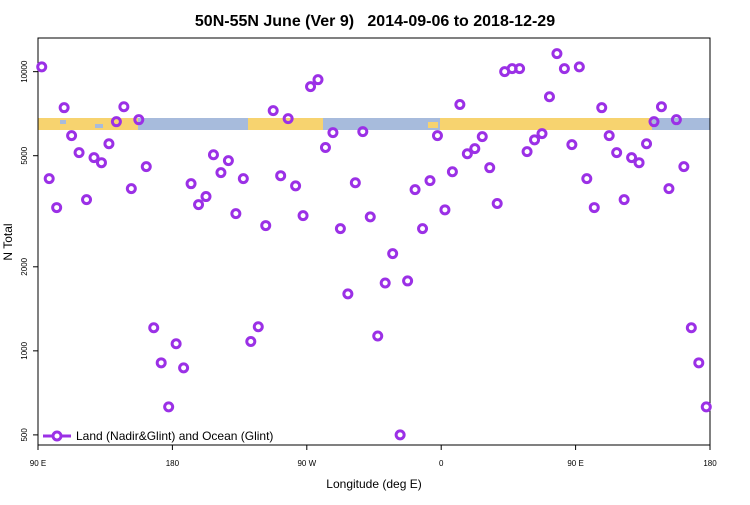  Describe the element at coordinates (24, 155) in the screenshot. I see `y-tick-label: 5000` at that location.